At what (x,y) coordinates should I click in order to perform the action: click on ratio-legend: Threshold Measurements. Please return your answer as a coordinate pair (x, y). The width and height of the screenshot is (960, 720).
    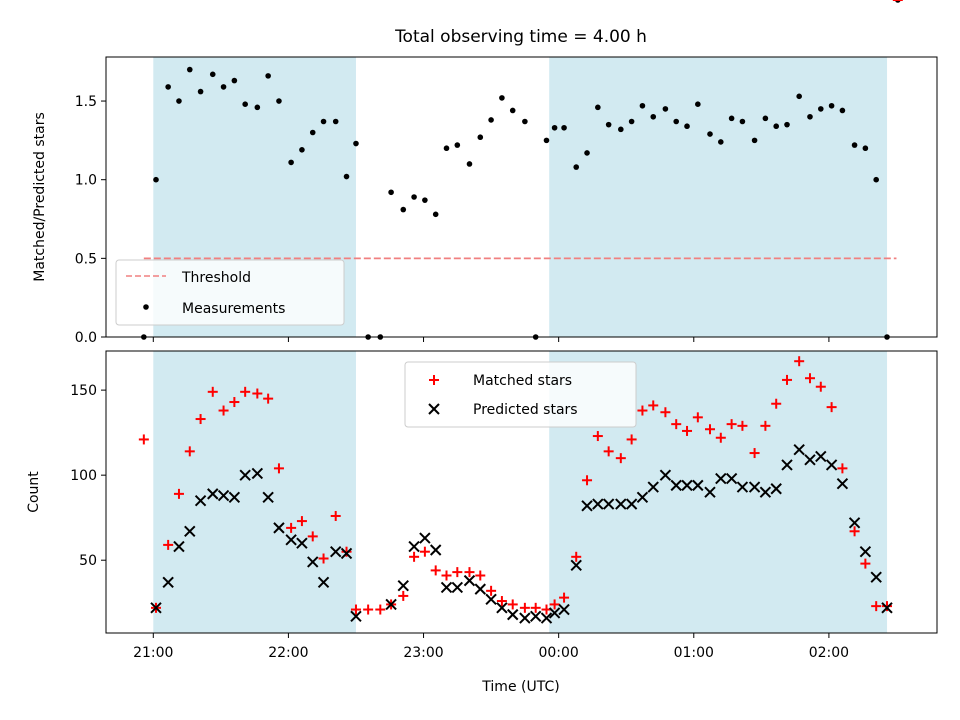
    Looking at the image, I should click on (230, 292).